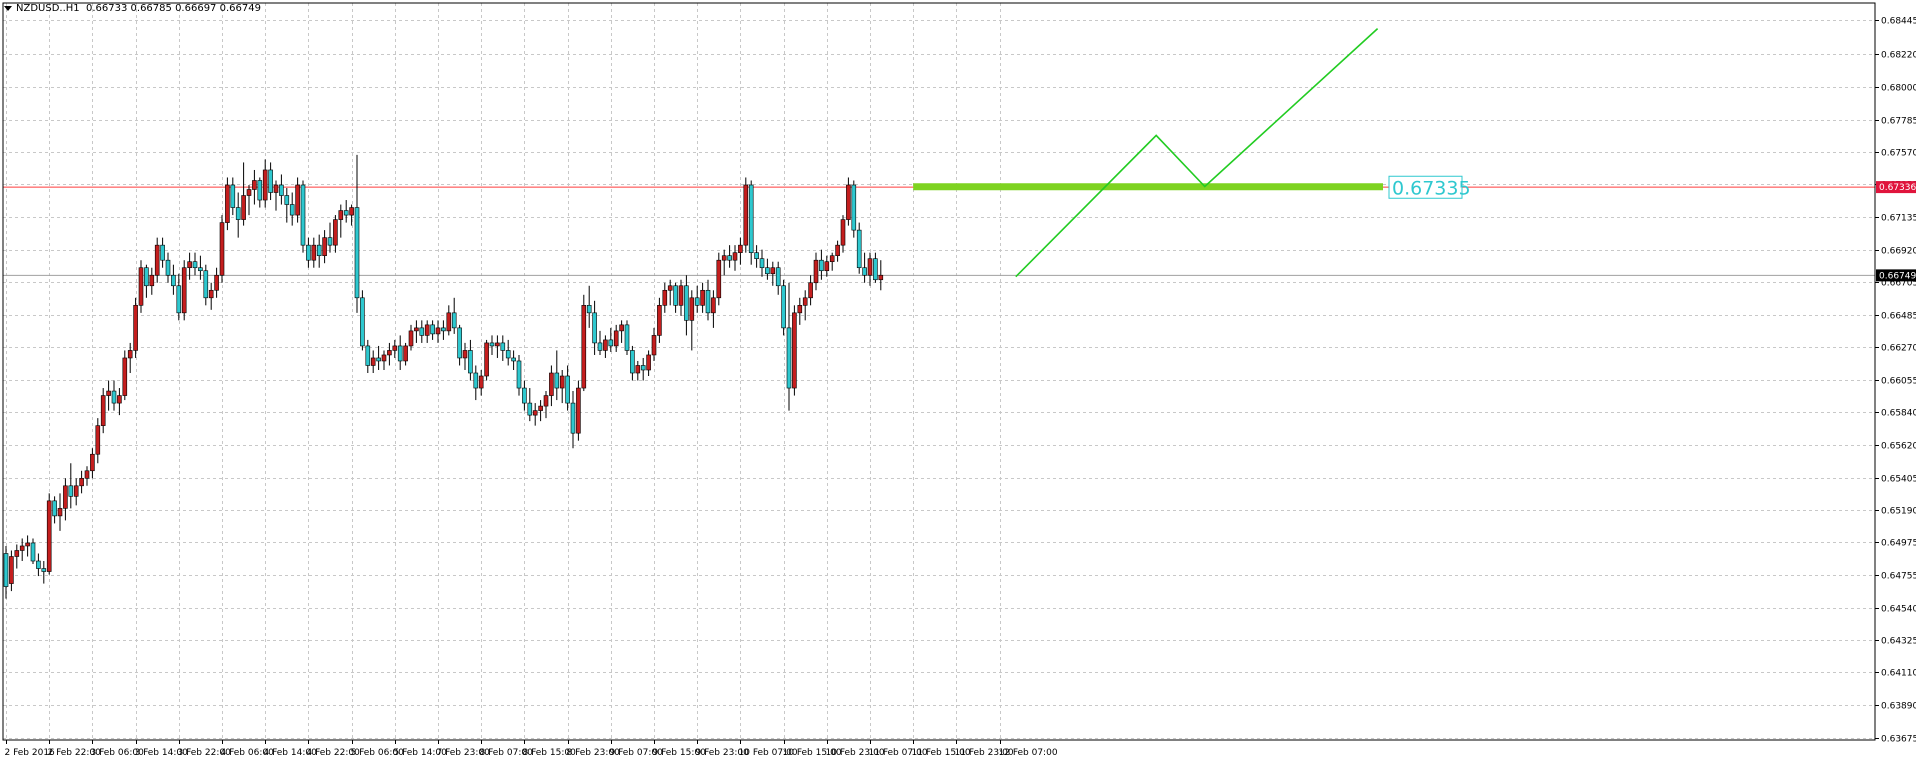  What do you see at coordinates (941, 753) in the screenshot?
I see `x-tick-label: 11 Feb 15:00` at bounding box center [941, 753].